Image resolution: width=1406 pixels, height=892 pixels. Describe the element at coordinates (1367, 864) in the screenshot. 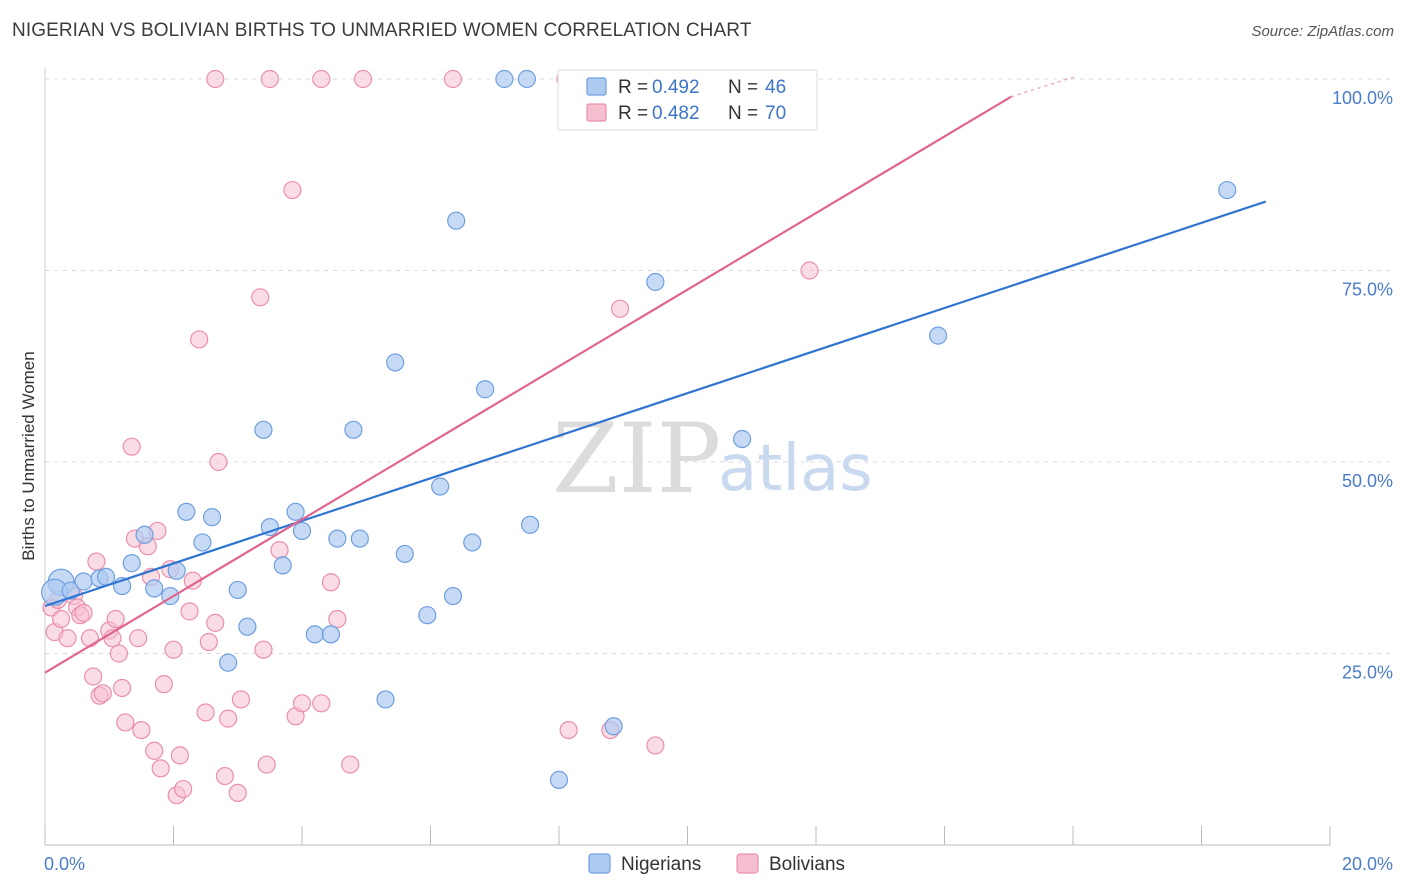

I see `x-tick-label-max: 20.0%` at that location.